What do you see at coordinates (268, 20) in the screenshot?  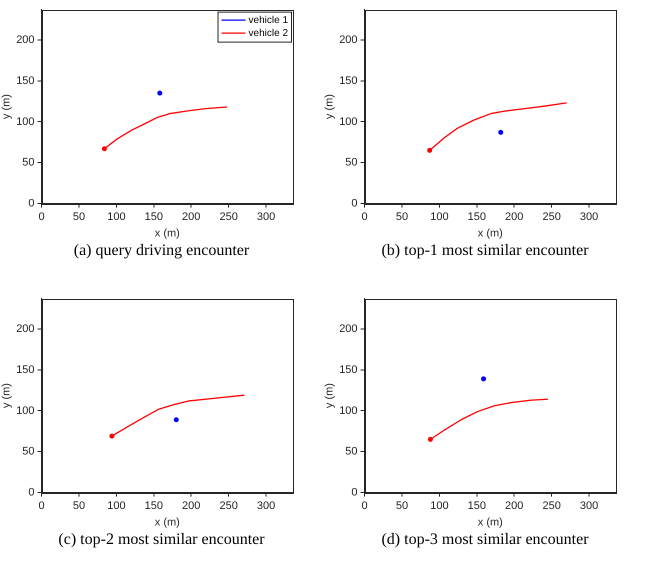 I see `legend-label: vehicle 1` at bounding box center [268, 20].